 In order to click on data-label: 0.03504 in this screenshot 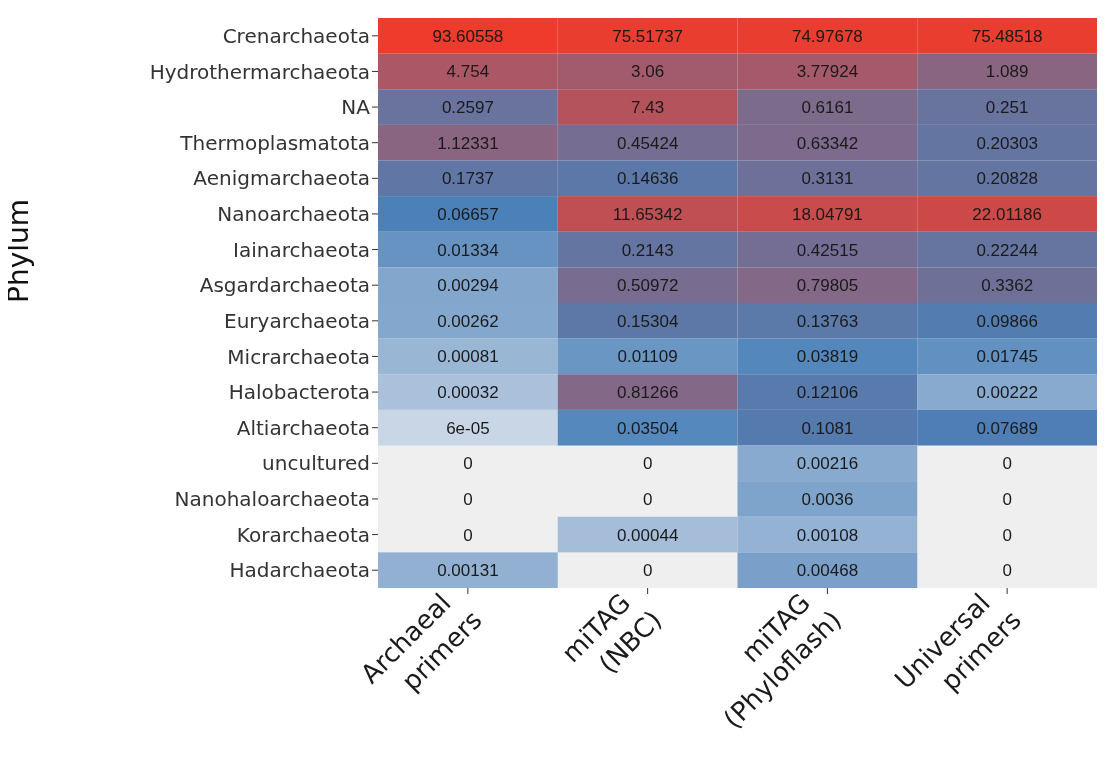, I will do `click(647, 428)`.